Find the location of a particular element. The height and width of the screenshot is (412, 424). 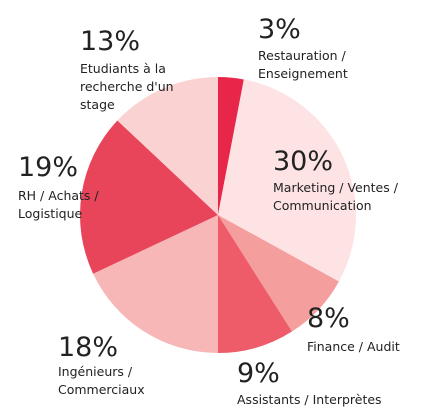

category-label-line: Commerciaux is located at coordinates (101, 389).